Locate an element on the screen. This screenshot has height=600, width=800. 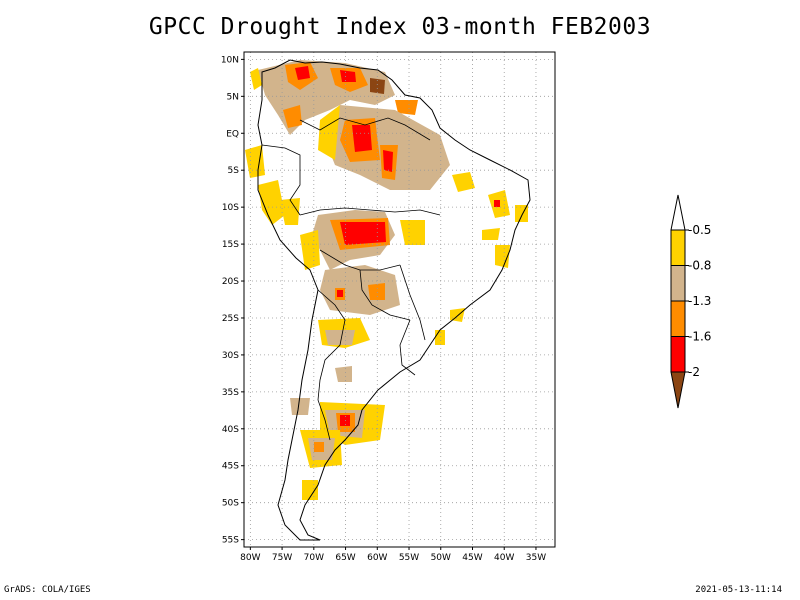
map-title: GPCC Drought Index 03-month FEB2003 is located at coordinates (400, 27).